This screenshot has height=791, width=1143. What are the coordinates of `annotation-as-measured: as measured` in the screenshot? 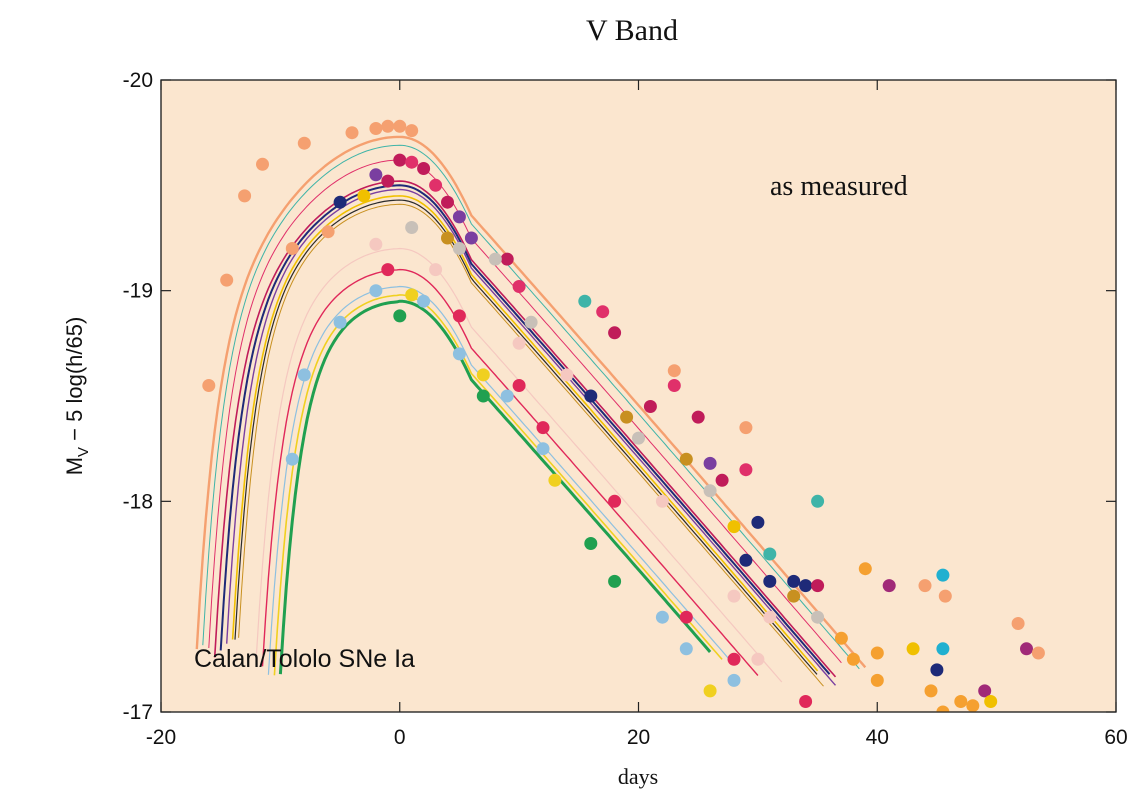 It's located at (839, 186).